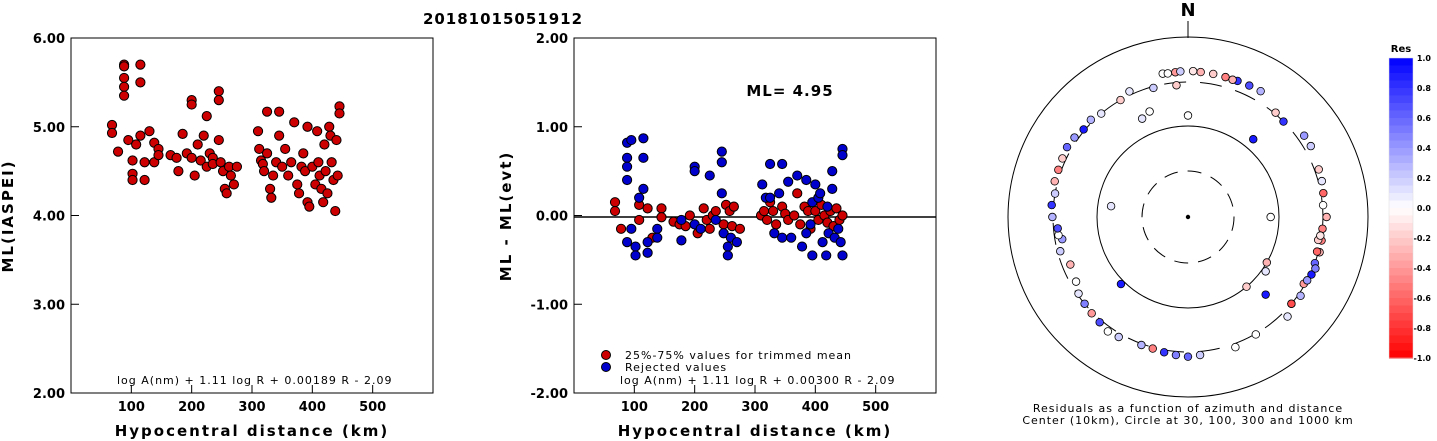 Image resolution: width=1437 pixels, height=441 pixels. Describe the element at coordinates (556, 217) in the screenshot. I see `ml-residual-y-ticks: -2.00 -1.00 0.00 1.00 2.00` at that location.